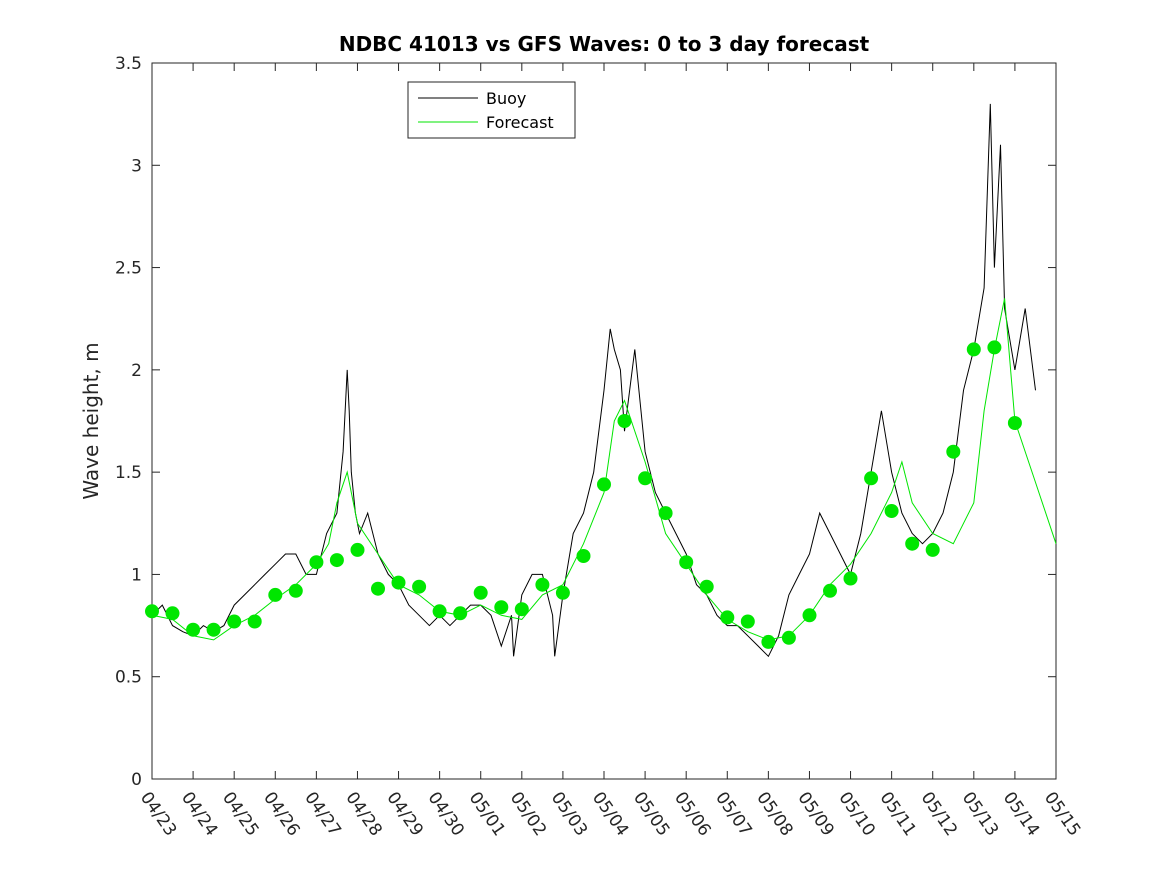 The width and height of the screenshot is (1167, 875). I want to click on legend-label-buoy: Buoy, so click(506, 98).